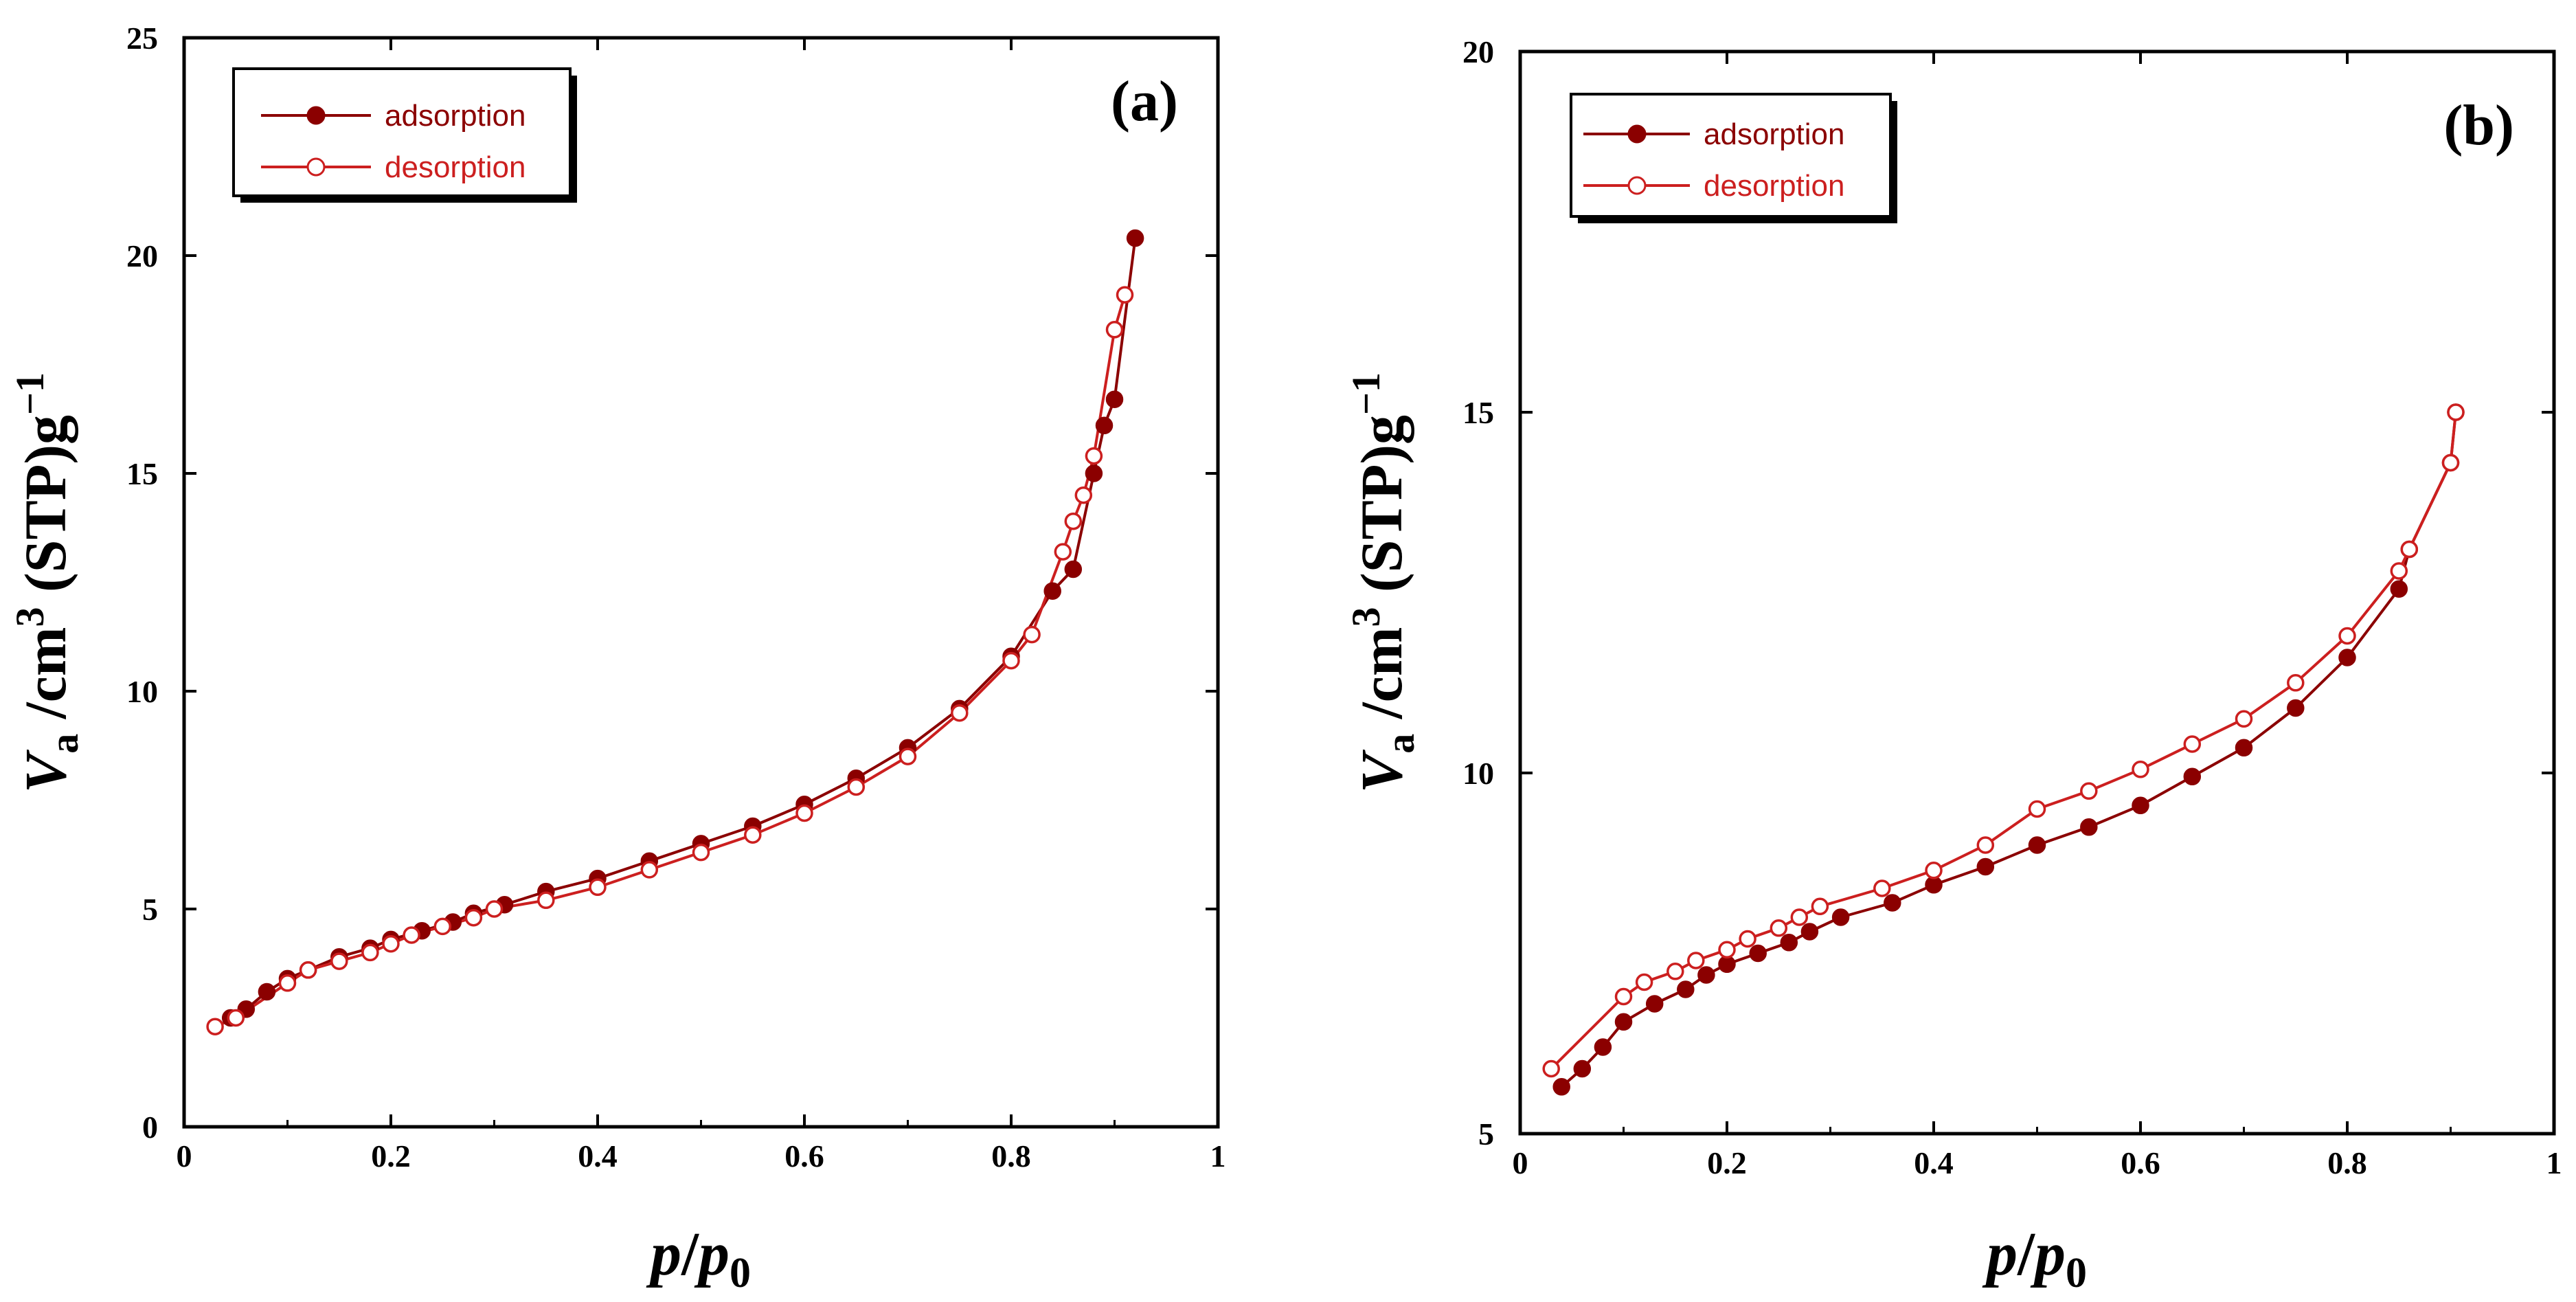 The height and width of the screenshot is (1302, 2576). I want to click on y-tick-label: 0, so click(150, 1127).